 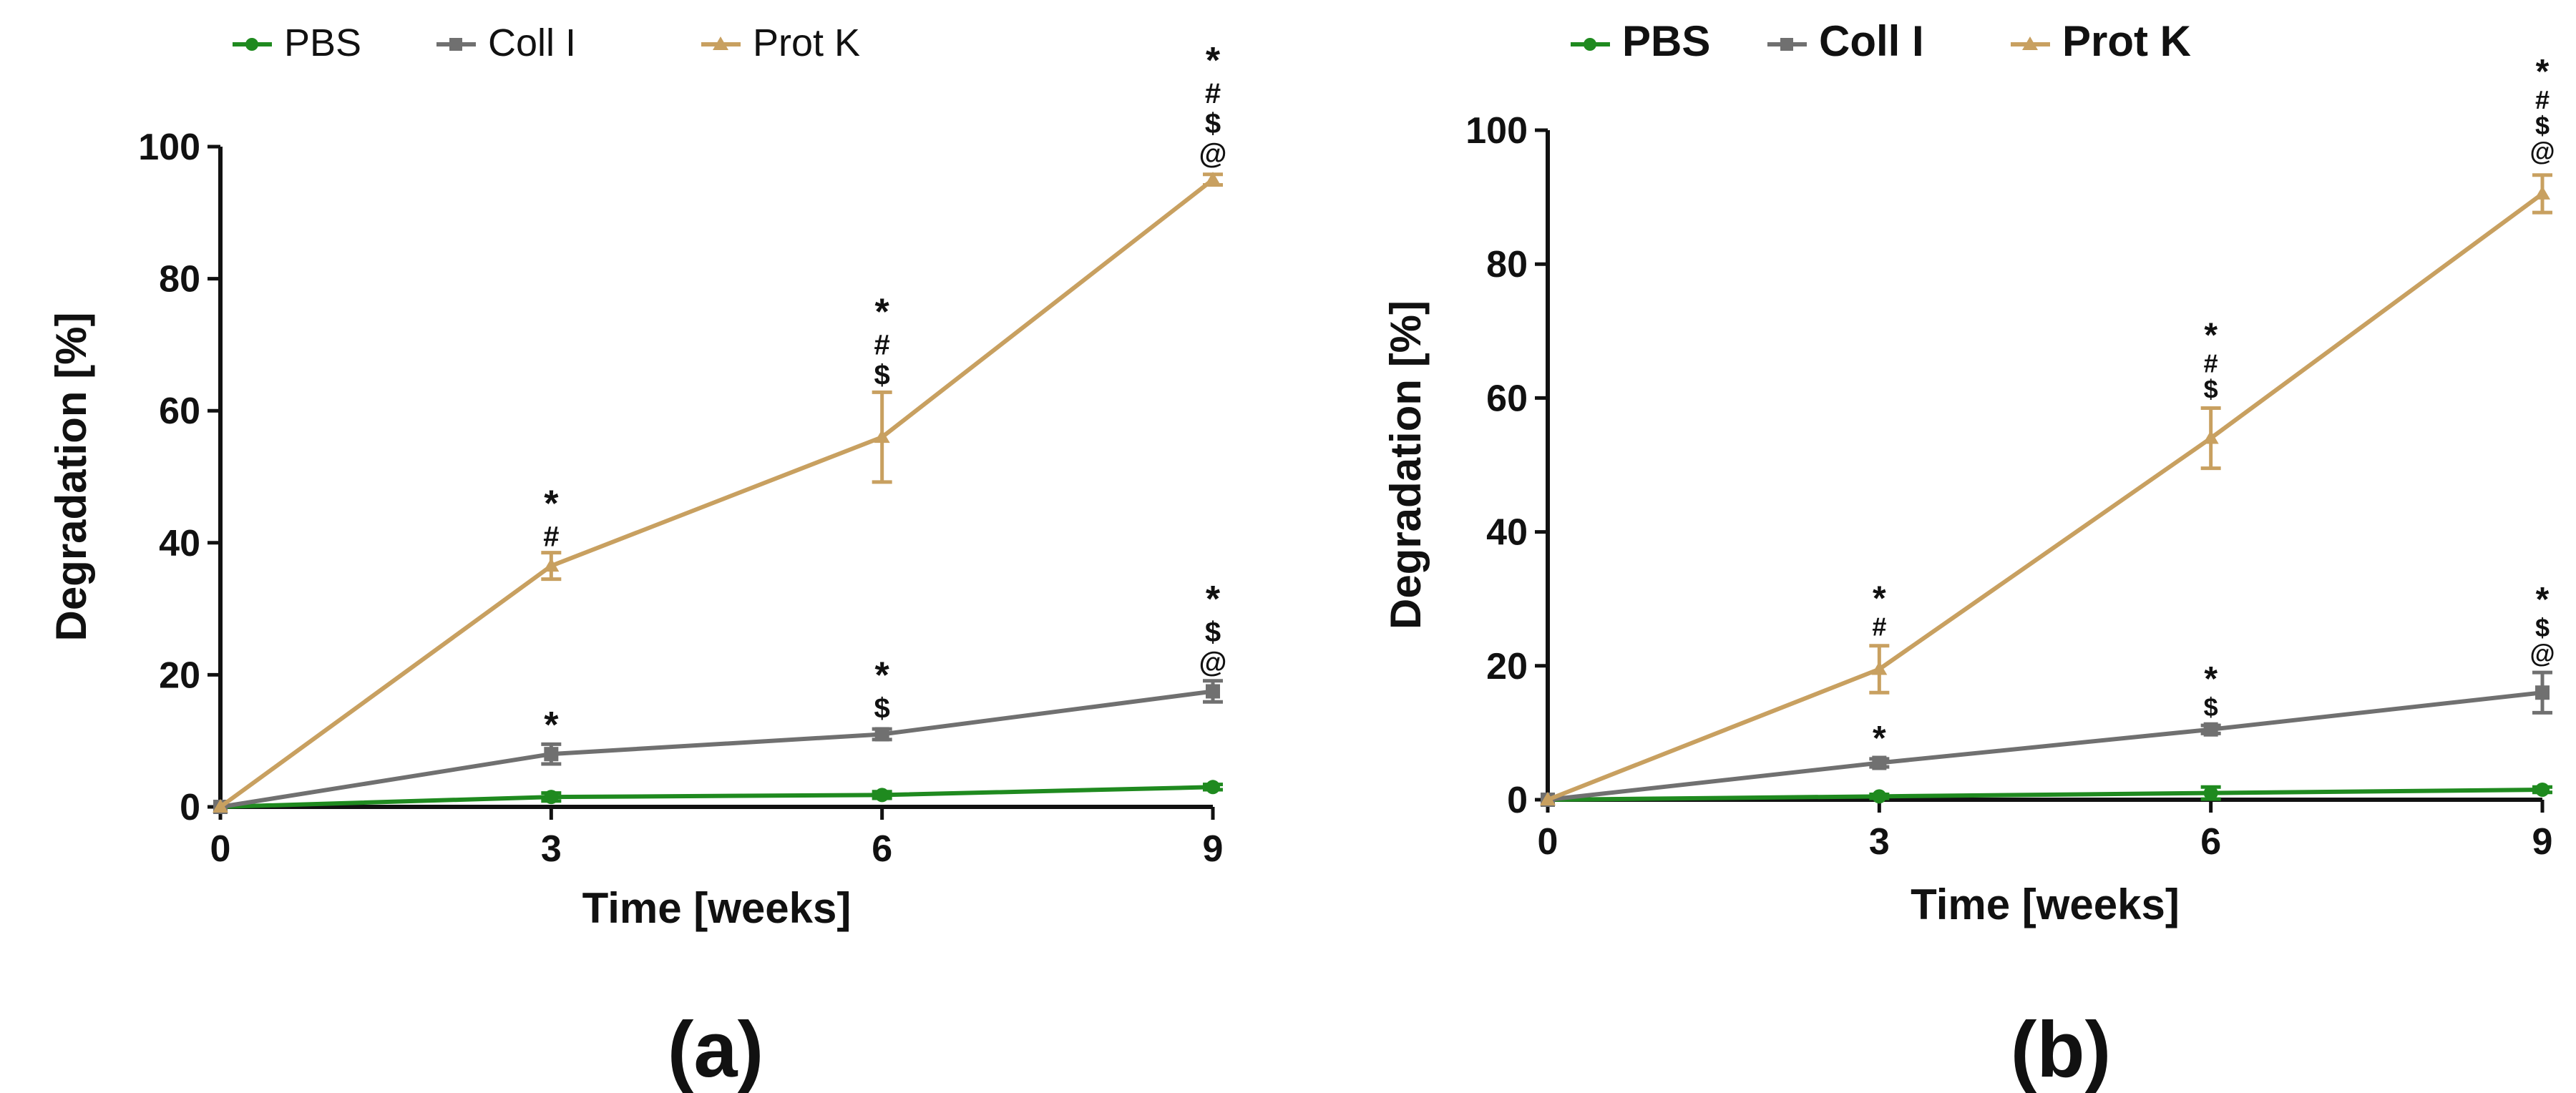 I want to click on series-pbs, so click(x=2046, y=794).